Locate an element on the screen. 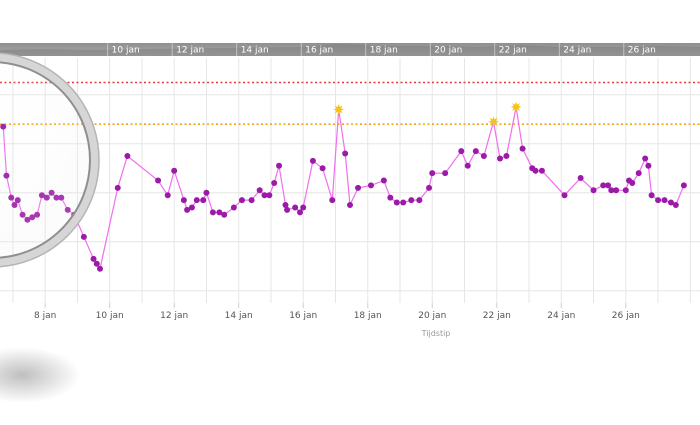 This screenshot has height=425, width=700. navigator-tick-label: 12 jan is located at coordinates (190, 51).